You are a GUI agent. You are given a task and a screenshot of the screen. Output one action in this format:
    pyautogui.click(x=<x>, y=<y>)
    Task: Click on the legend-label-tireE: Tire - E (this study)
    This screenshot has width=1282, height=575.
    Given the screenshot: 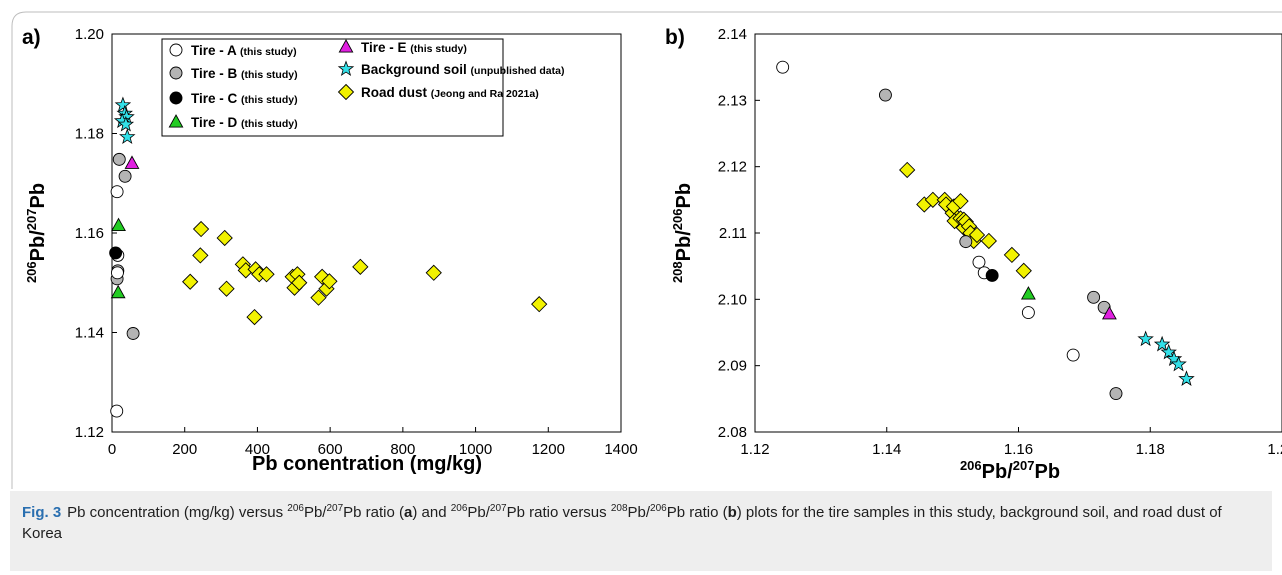 What is the action you would take?
    pyautogui.click(x=414, y=47)
    